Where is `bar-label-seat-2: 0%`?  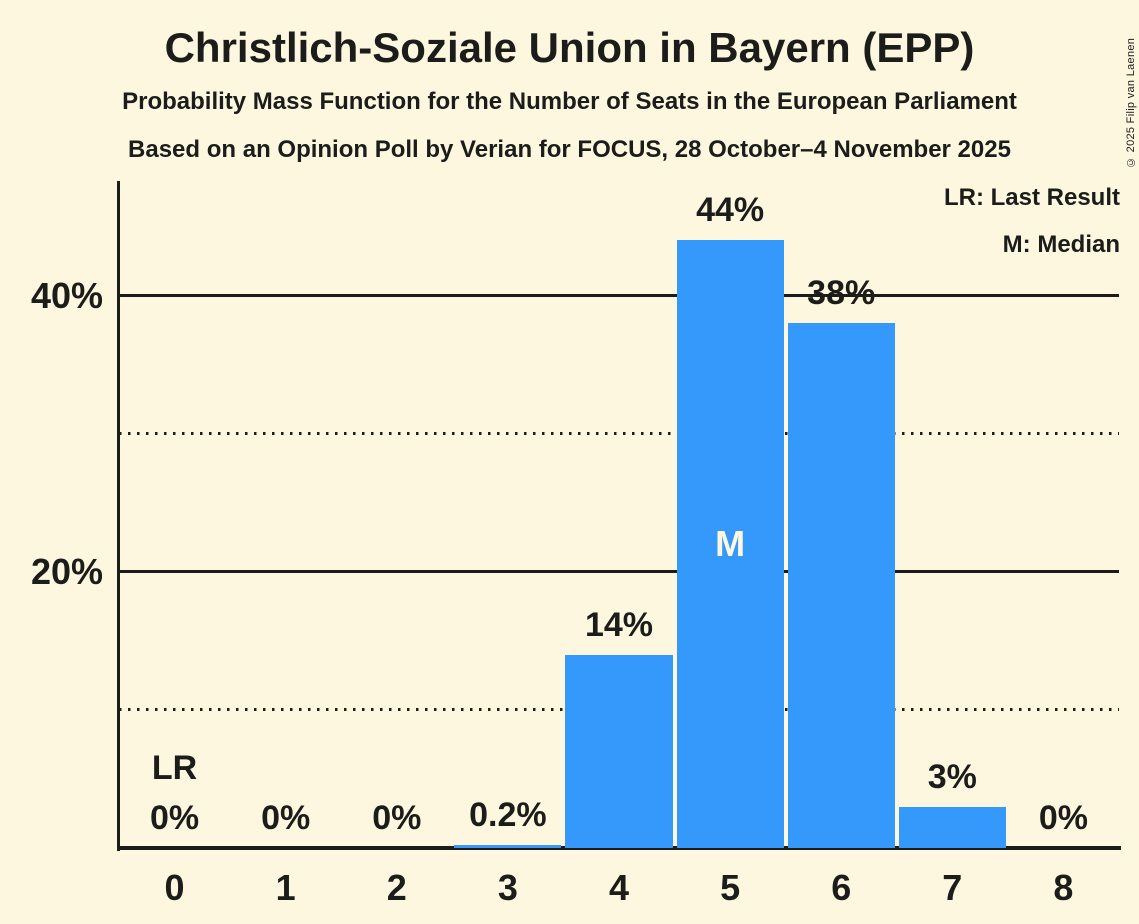
bar-label-seat-2: 0% is located at coordinates (397, 818).